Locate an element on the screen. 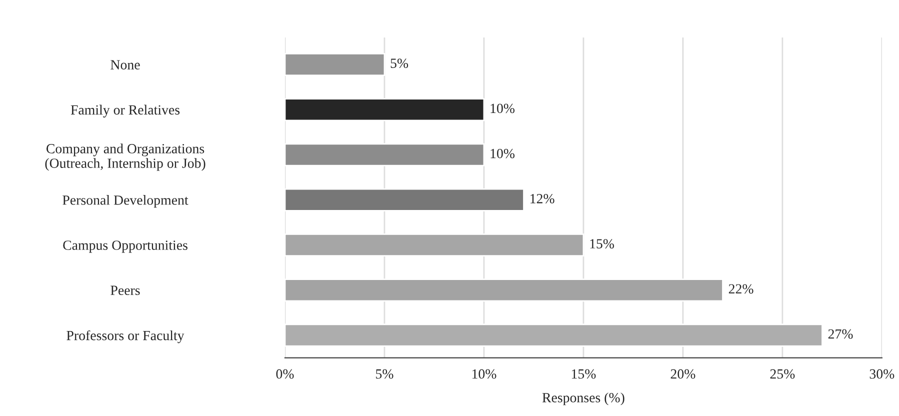  data-label: 27% is located at coordinates (840, 334).